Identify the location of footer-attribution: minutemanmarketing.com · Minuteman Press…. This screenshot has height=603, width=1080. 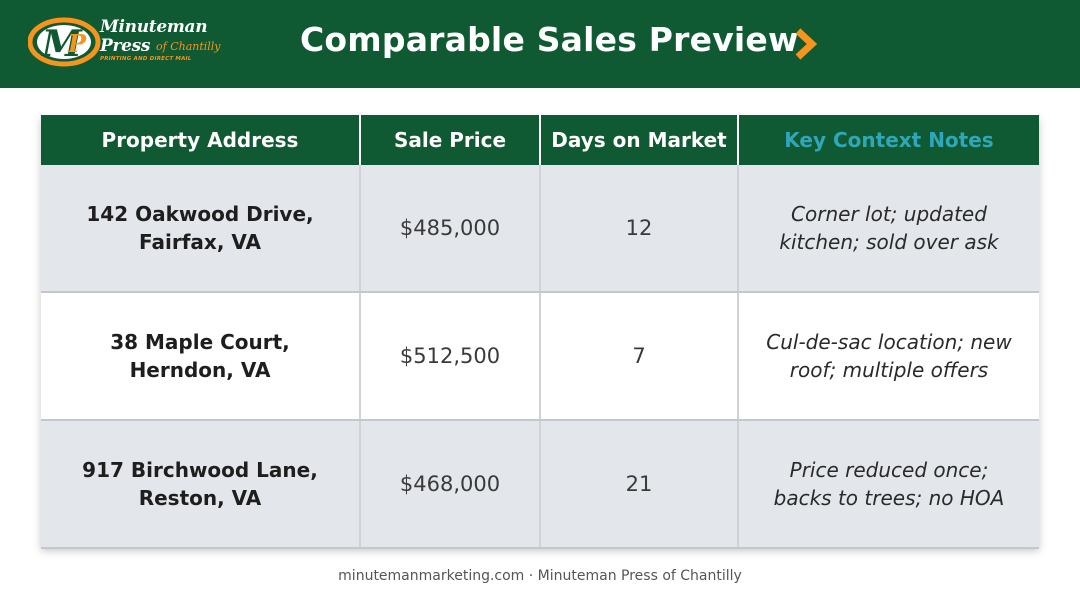
(540, 576).